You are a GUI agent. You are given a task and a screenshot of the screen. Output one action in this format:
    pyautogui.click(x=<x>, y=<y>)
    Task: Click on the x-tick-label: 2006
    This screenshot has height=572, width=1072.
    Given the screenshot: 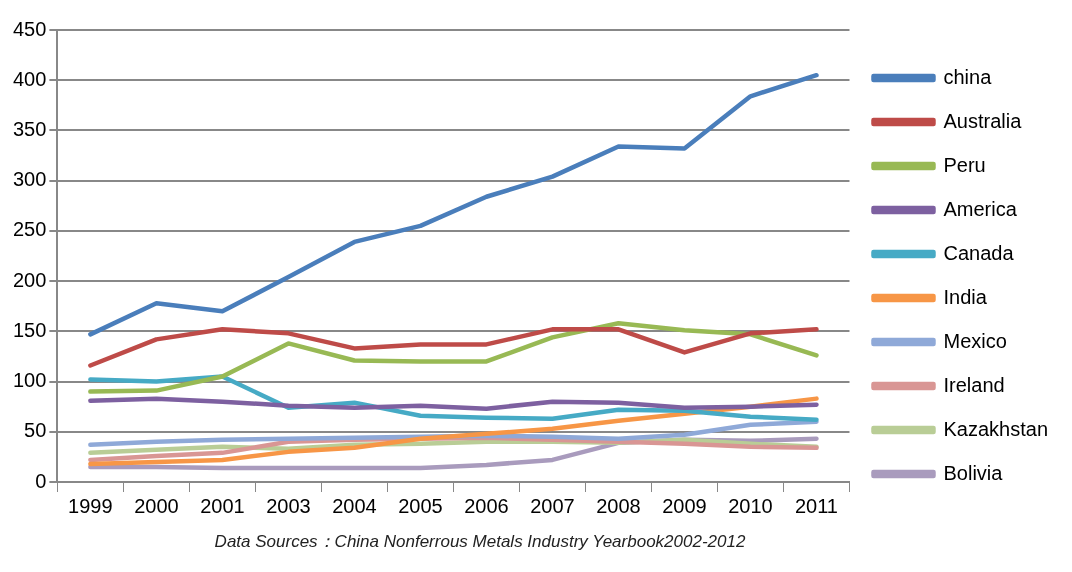 What is the action you would take?
    pyautogui.click(x=486, y=505)
    